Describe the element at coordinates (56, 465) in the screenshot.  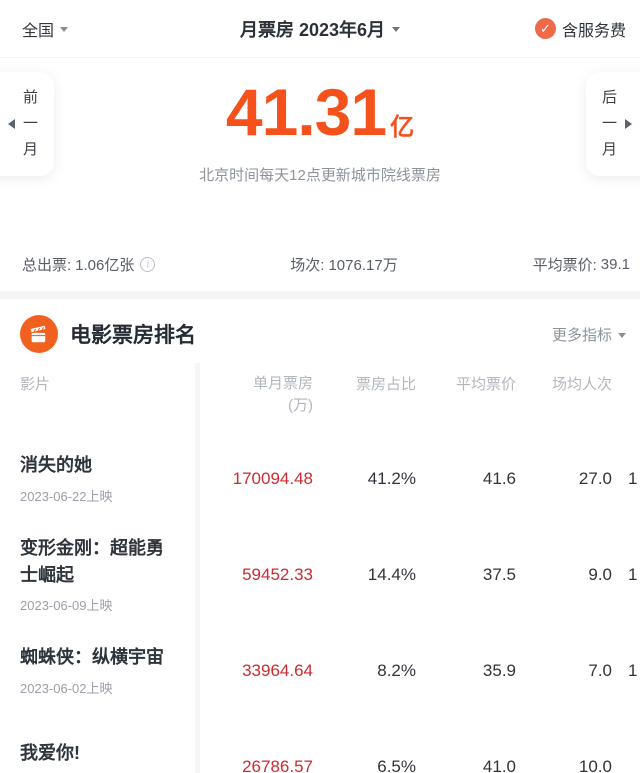
I see `movie-title: 消失的她` at that location.